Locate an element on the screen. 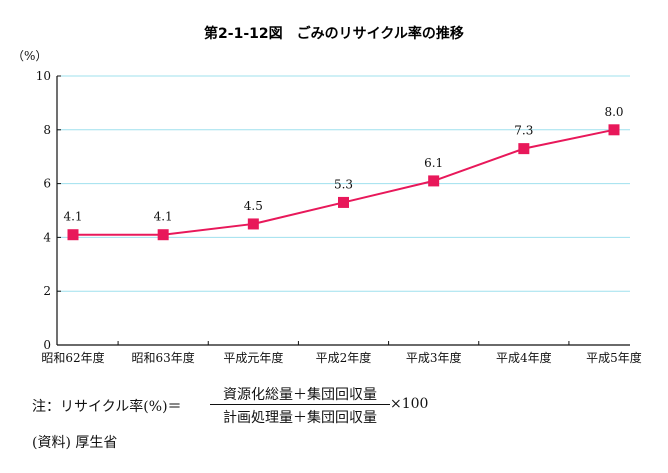  formula-prefix: 注：リサイクル率(%)＝ is located at coordinates (107, 407).